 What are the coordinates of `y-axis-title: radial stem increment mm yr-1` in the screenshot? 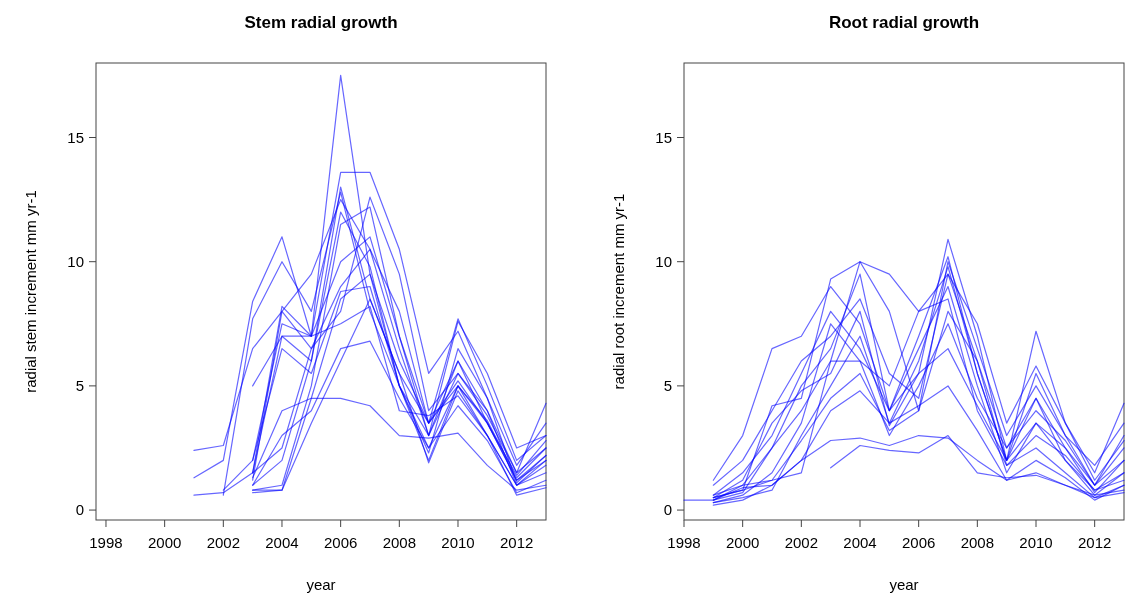 It's located at (30, 291).